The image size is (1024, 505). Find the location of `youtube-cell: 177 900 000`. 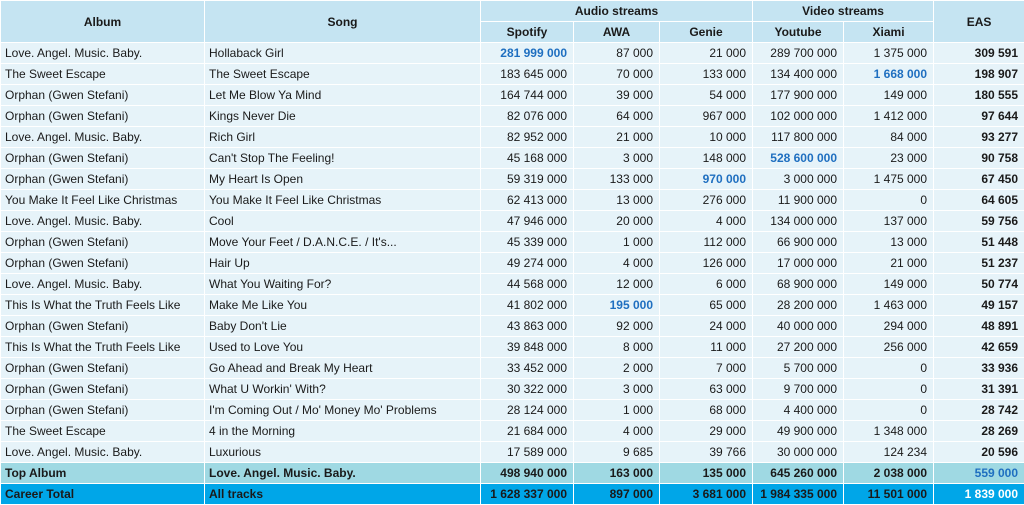

youtube-cell: 177 900 000 is located at coordinates (798, 95).